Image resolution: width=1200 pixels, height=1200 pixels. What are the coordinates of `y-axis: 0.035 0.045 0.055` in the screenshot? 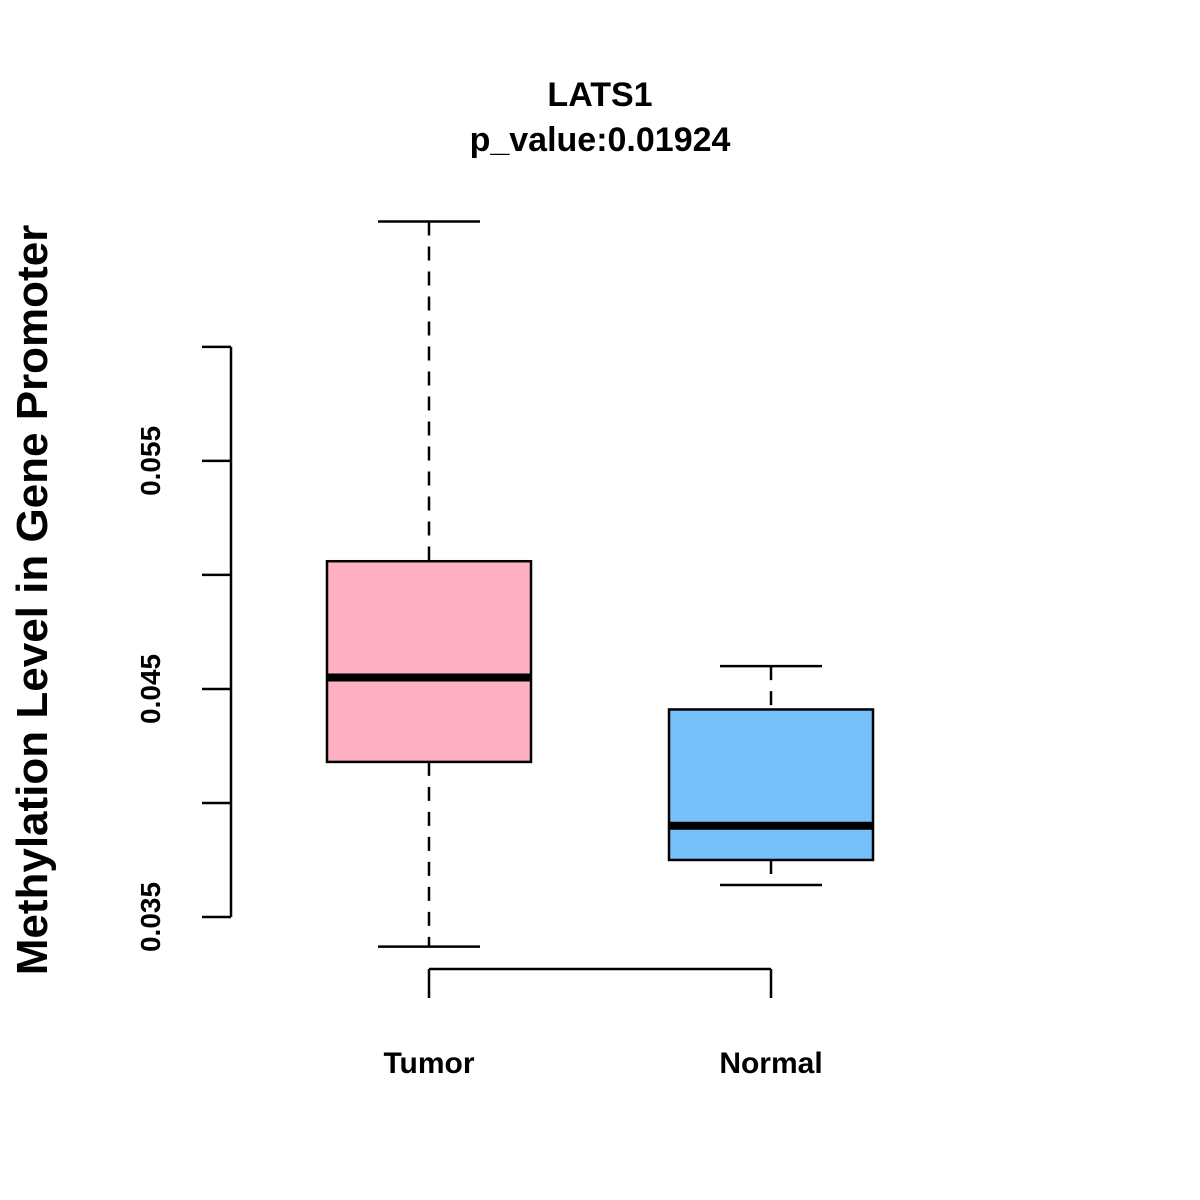 It's located at (184, 648).